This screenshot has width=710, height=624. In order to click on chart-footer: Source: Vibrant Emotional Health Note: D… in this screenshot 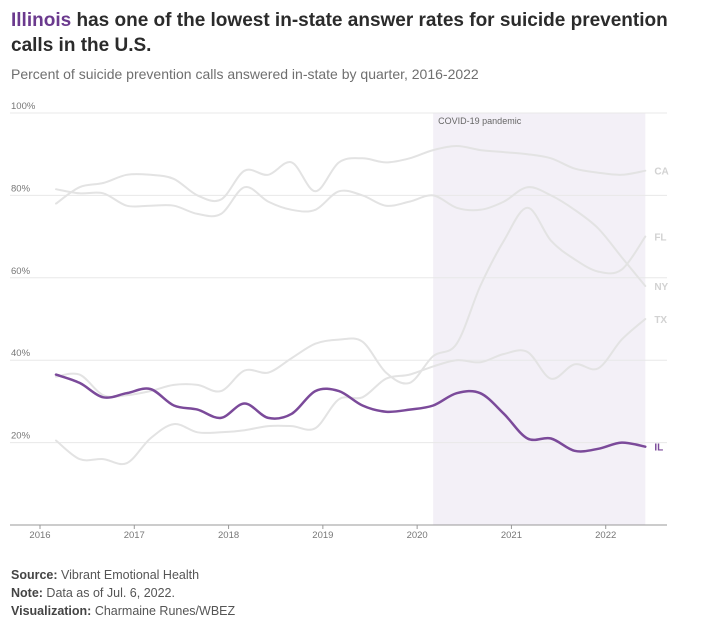, I will do `click(123, 593)`.